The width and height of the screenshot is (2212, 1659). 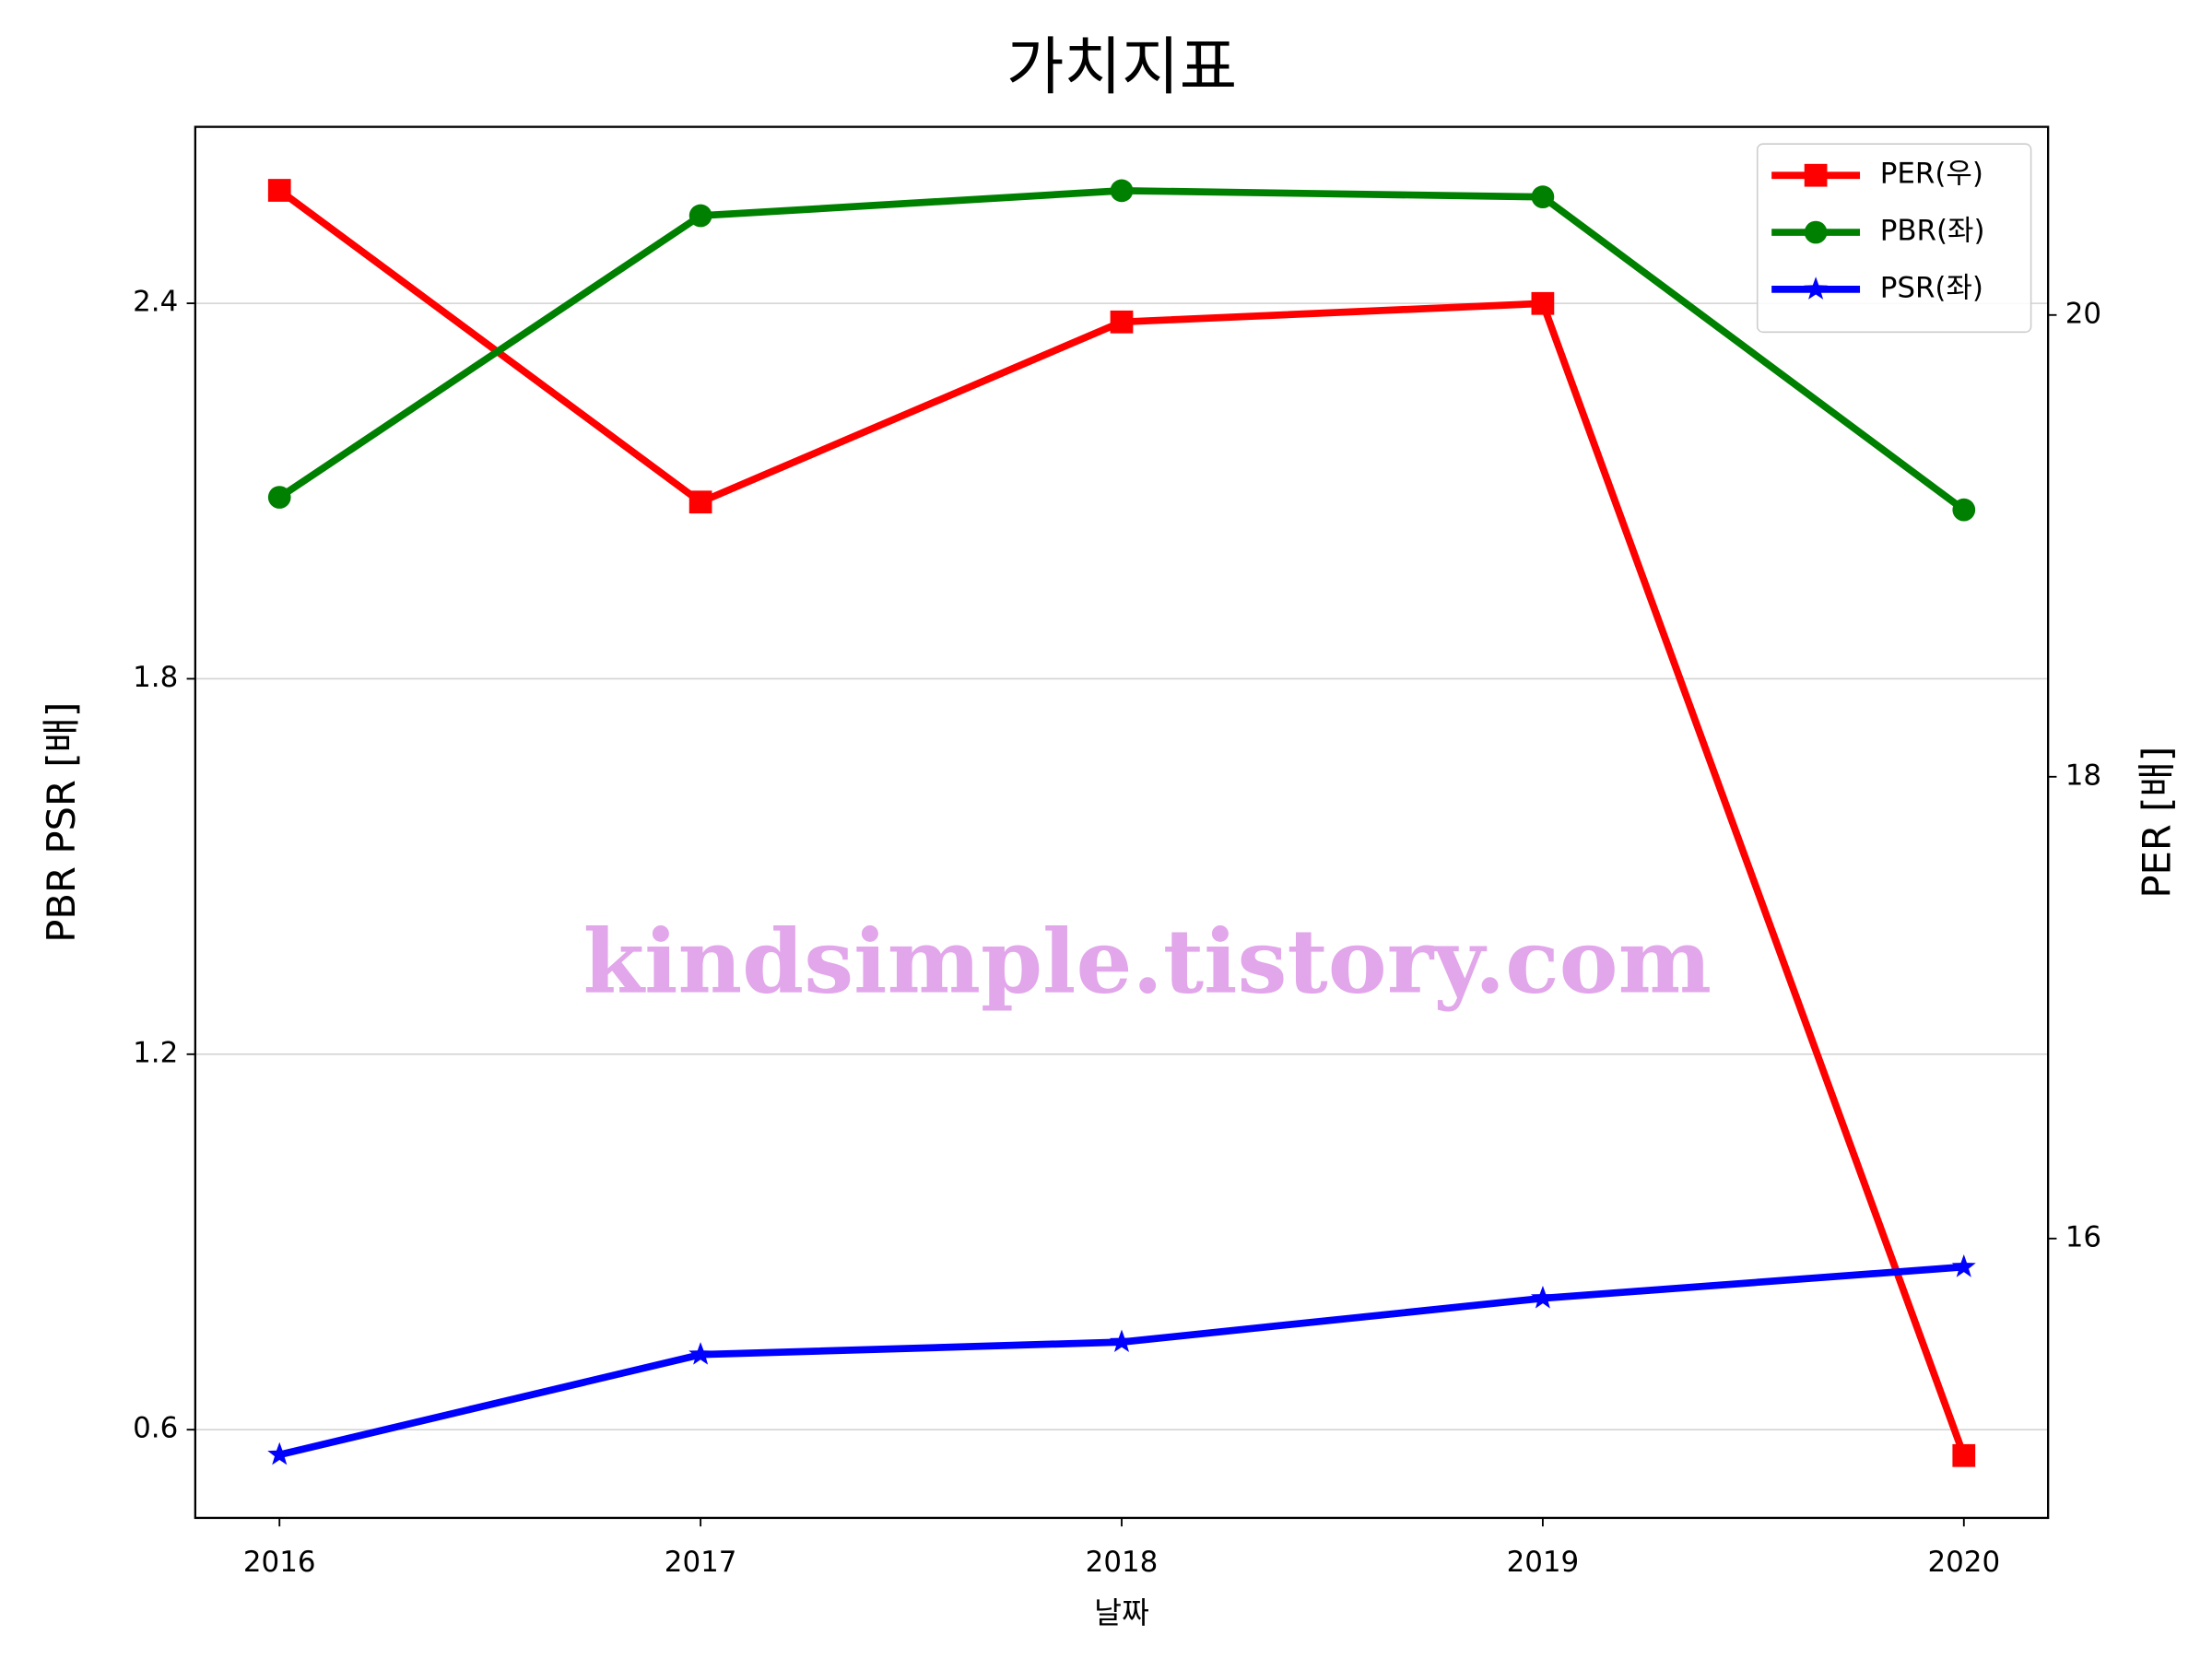 I want to click on y2-tick-label: 16, so click(x=2083, y=1236).